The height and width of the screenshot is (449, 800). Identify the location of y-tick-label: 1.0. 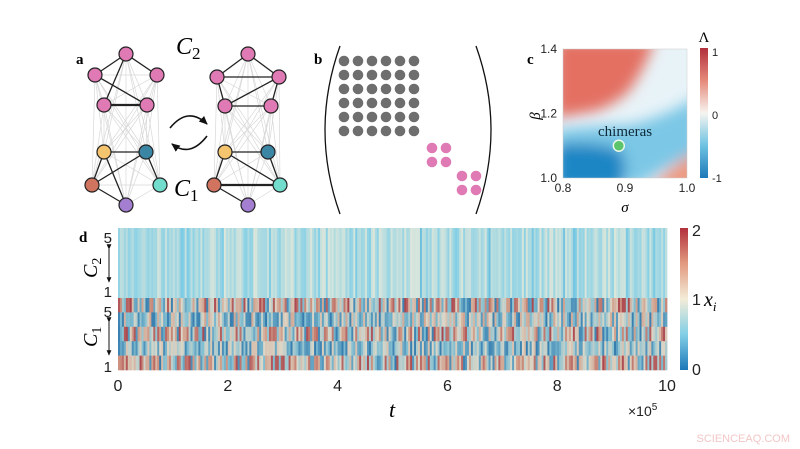
(548, 178).